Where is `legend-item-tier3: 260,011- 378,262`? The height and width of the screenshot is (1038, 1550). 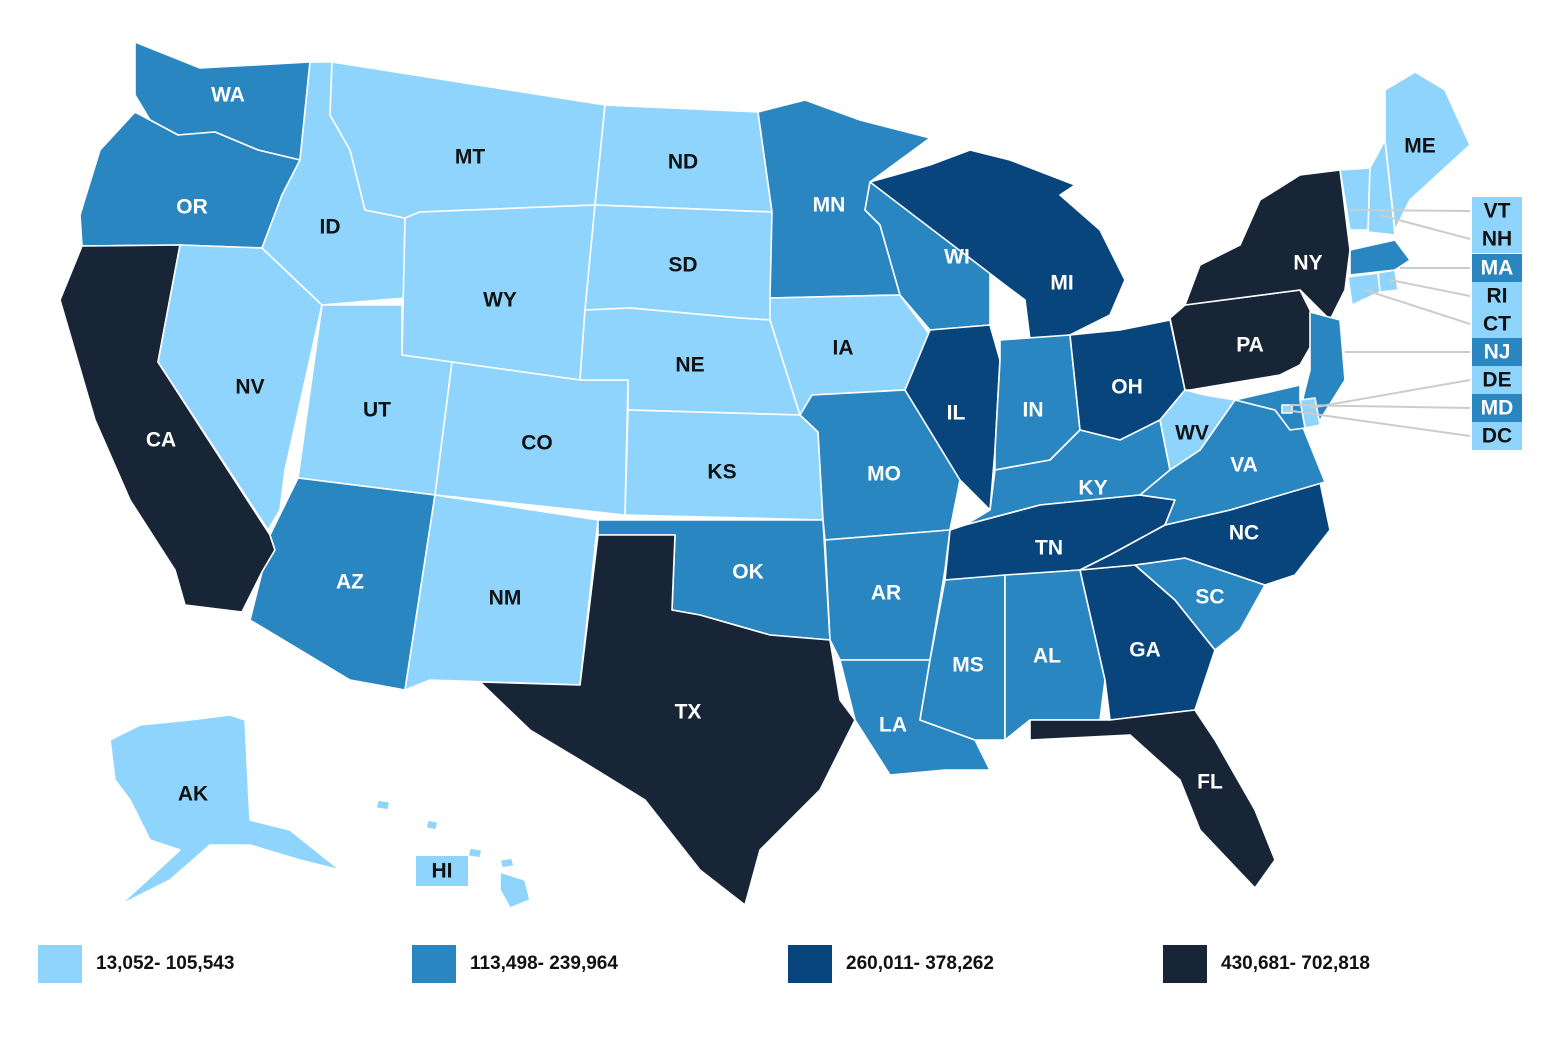
legend-item-tier3: 260,011- 378,262 is located at coordinates (891, 966).